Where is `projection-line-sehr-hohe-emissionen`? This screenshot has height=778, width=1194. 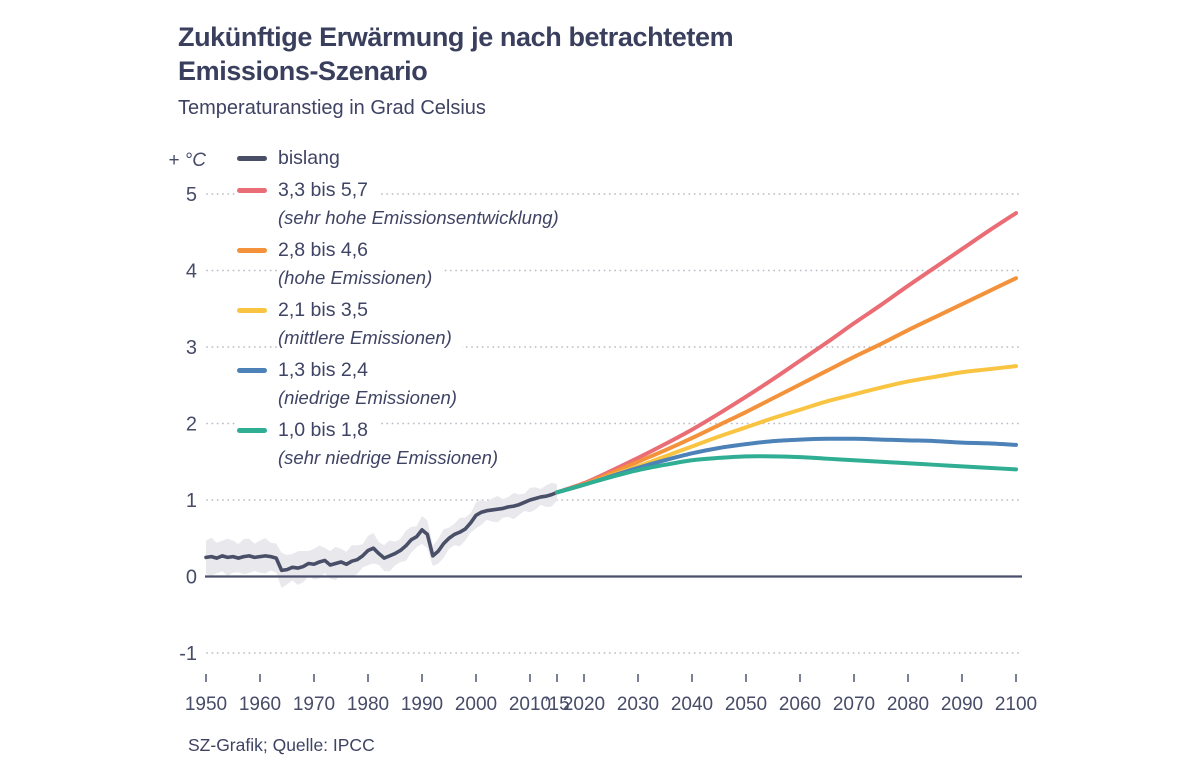 projection-line-sehr-hohe-emissionen is located at coordinates (786, 353).